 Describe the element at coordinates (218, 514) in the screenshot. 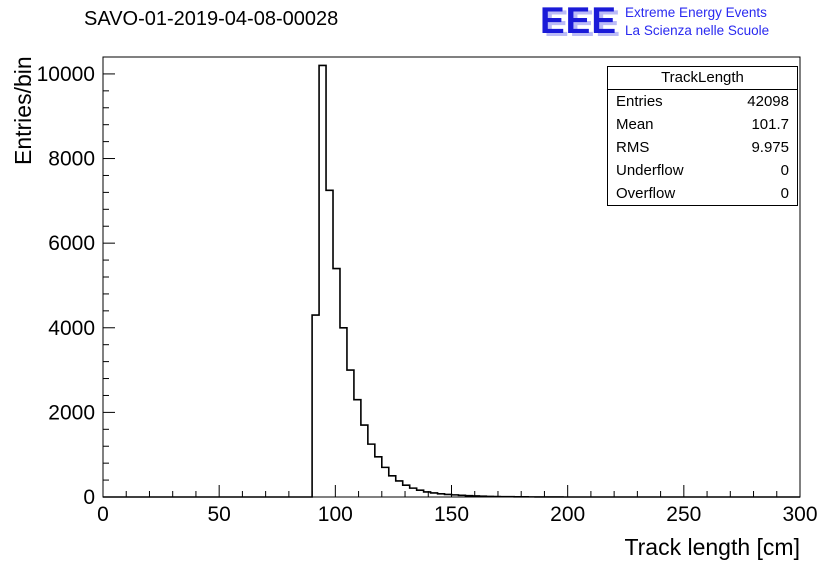

I see `x-tick-label: 50` at that location.